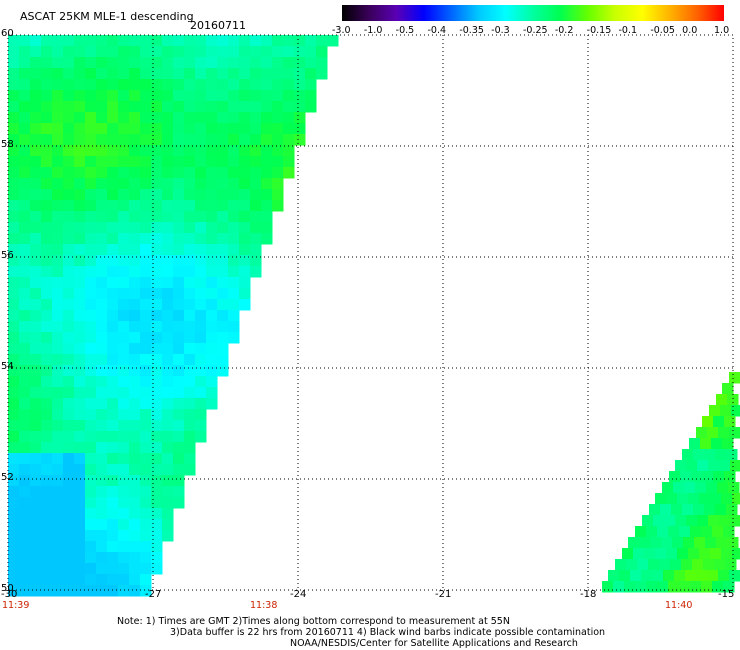 This screenshot has height=650, width=740. What do you see at coordinates (533, 13) in the screenshot?
I see `color-scale-bar` at bounding box center [533, 13].